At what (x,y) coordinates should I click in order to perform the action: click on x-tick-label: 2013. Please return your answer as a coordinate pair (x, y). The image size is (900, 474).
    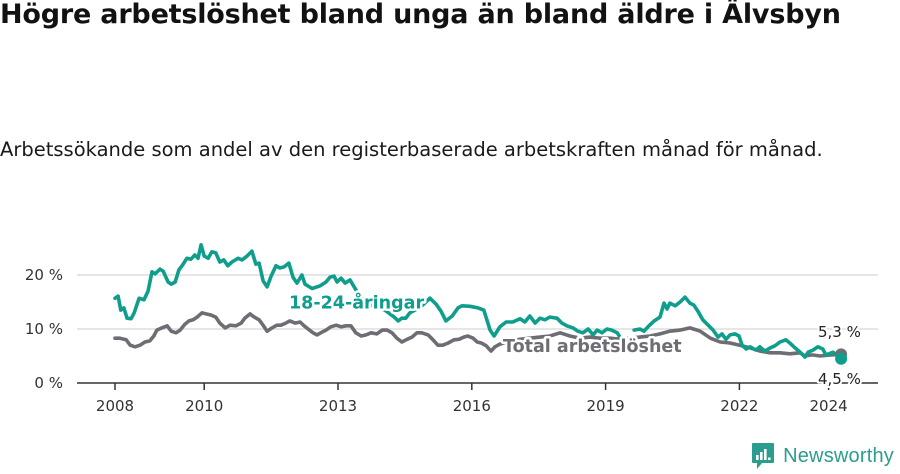
    Looking at the image, I should click on (338, 406).